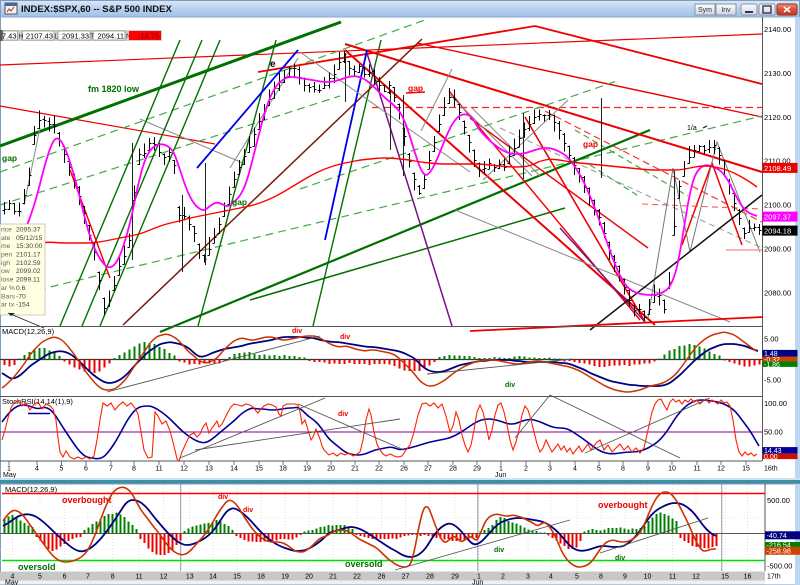 The width and height of the screenshot is (800, 585). What do you see at coordinates (779, 551) in the screenshot?
I see `svg-text: -258.98` at bounding box center [779, 551].